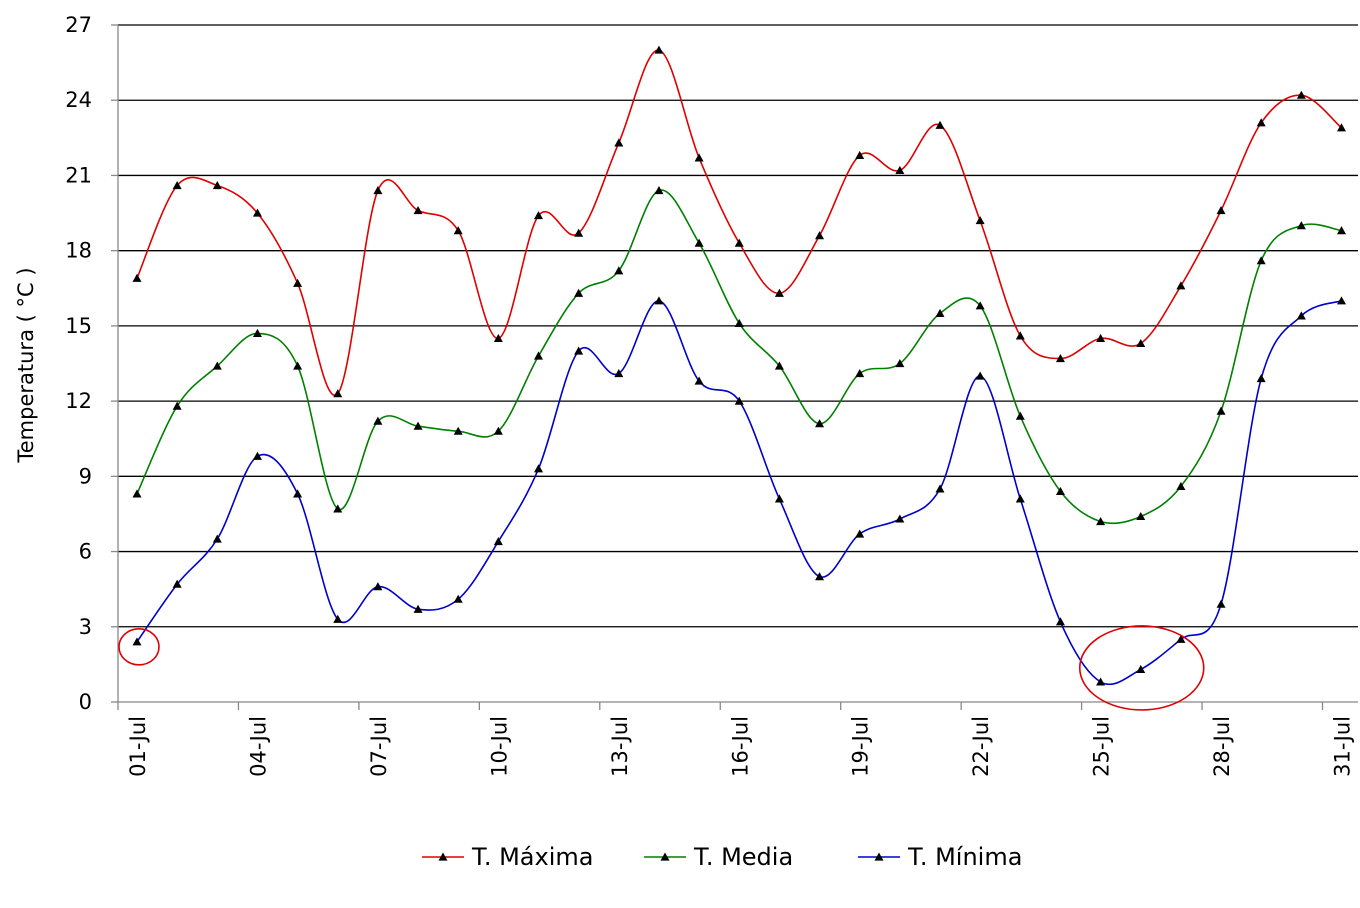  Describe the element at coordinates (258, 746) in the screenshot. I see `x-tick-label: 04-Jul` at that location.